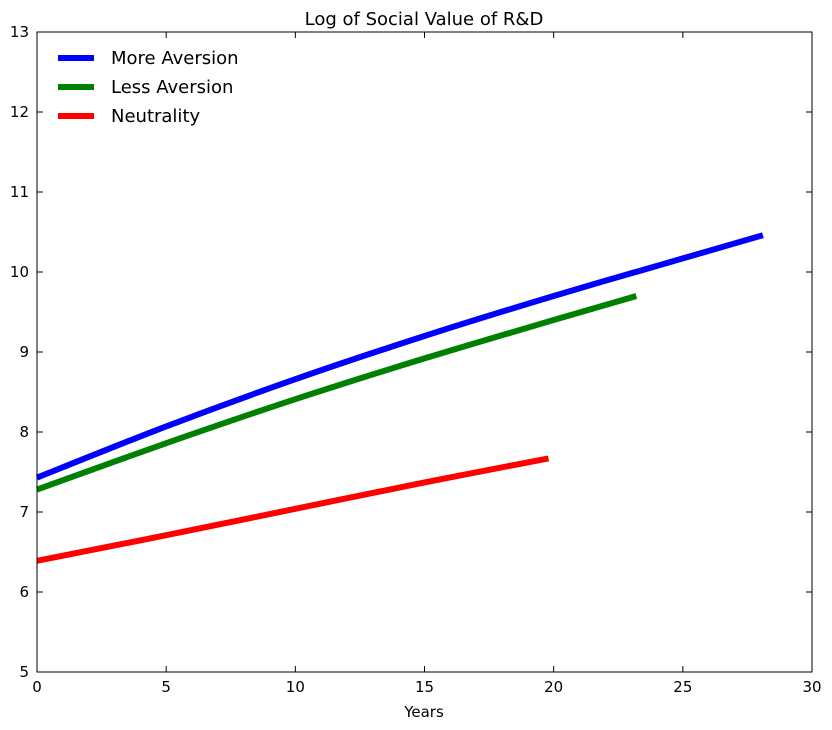 This screenshot has width=832, height=730. I want to click on legend-label-neutrality: Neutrality, so click(155, 116).